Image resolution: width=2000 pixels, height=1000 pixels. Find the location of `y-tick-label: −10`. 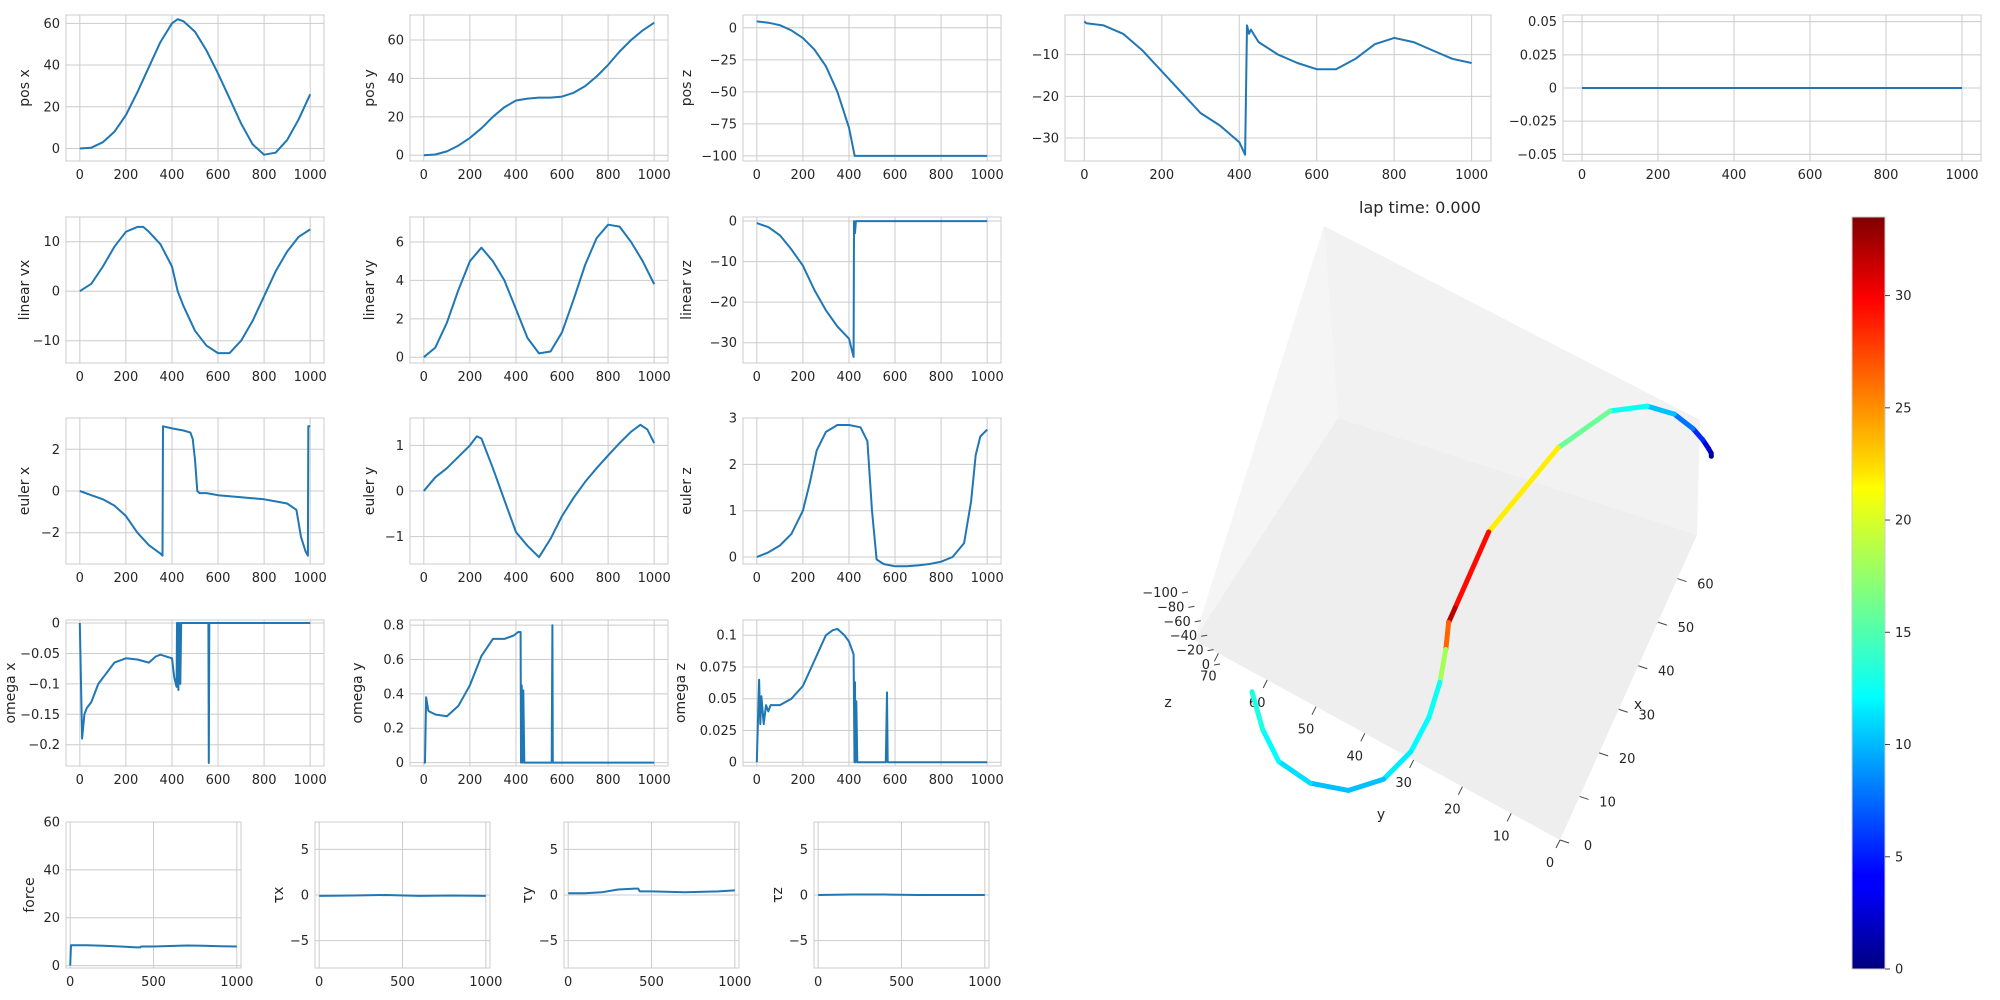

y-tick-label: −10 is located at coordinates (46, 341).